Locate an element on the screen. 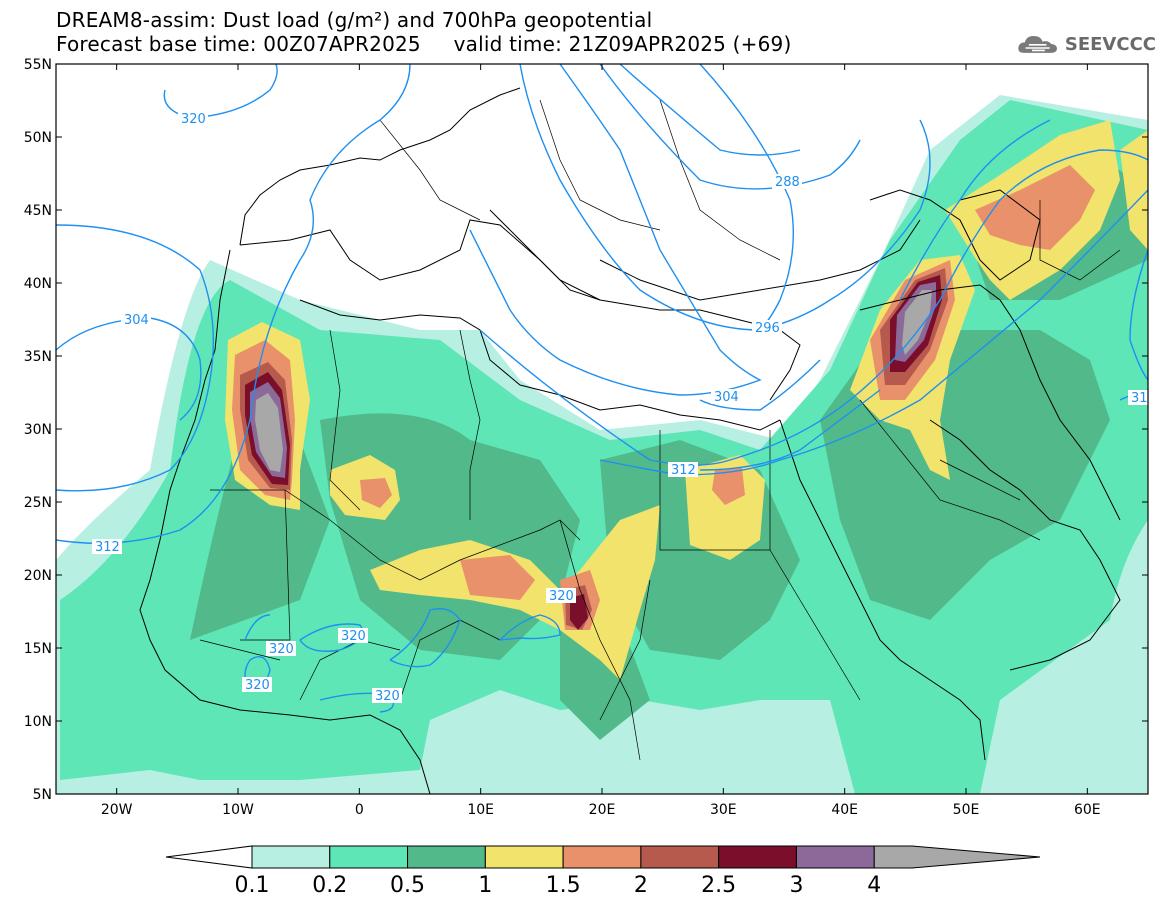 The image size is (1165, 907). lat-label: 45N is located at coordinates (38, 211).